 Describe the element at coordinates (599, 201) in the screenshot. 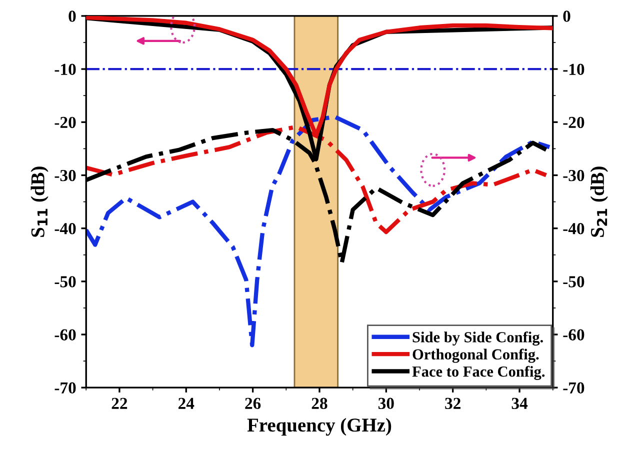

I see `y2-axis-title: S$_{21}$ (dB)` at that location.